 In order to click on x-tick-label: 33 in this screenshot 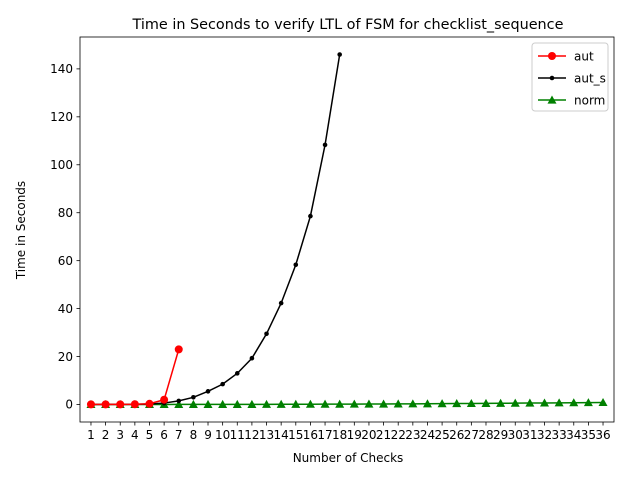, I will do `click(558, 435)`.